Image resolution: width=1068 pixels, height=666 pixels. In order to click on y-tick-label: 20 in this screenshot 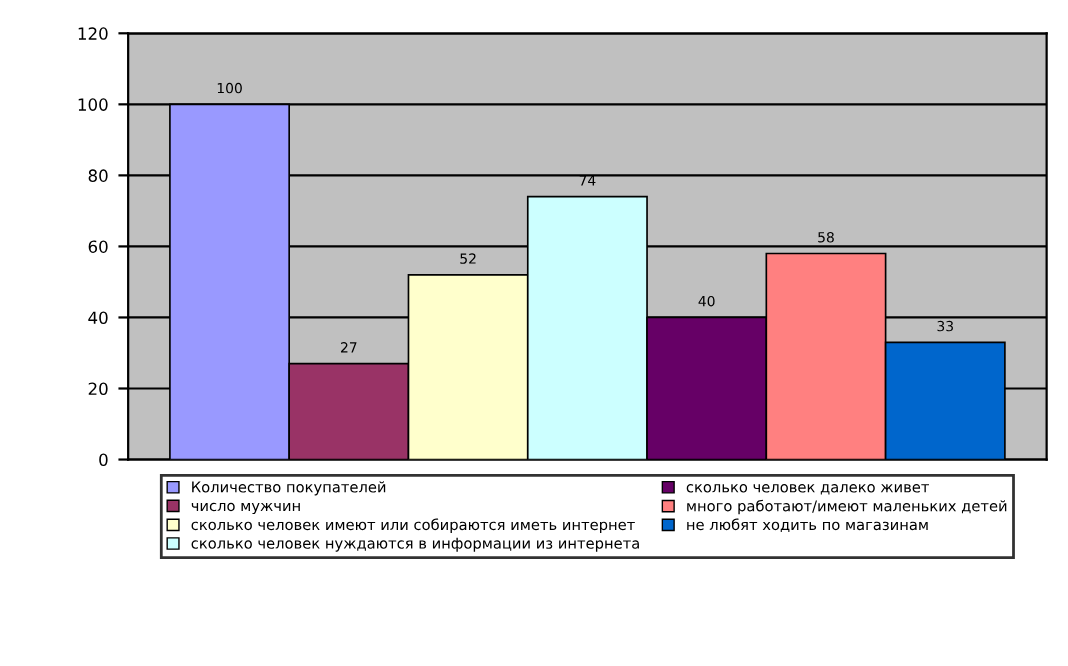, I will do `click(98, 389)`.